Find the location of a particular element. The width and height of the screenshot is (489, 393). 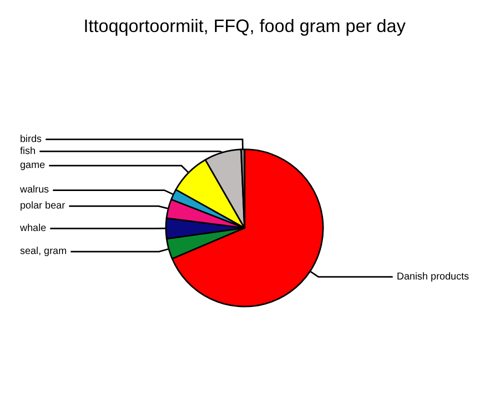

slice-label: seal, gram is located at coordinates (43, 252).